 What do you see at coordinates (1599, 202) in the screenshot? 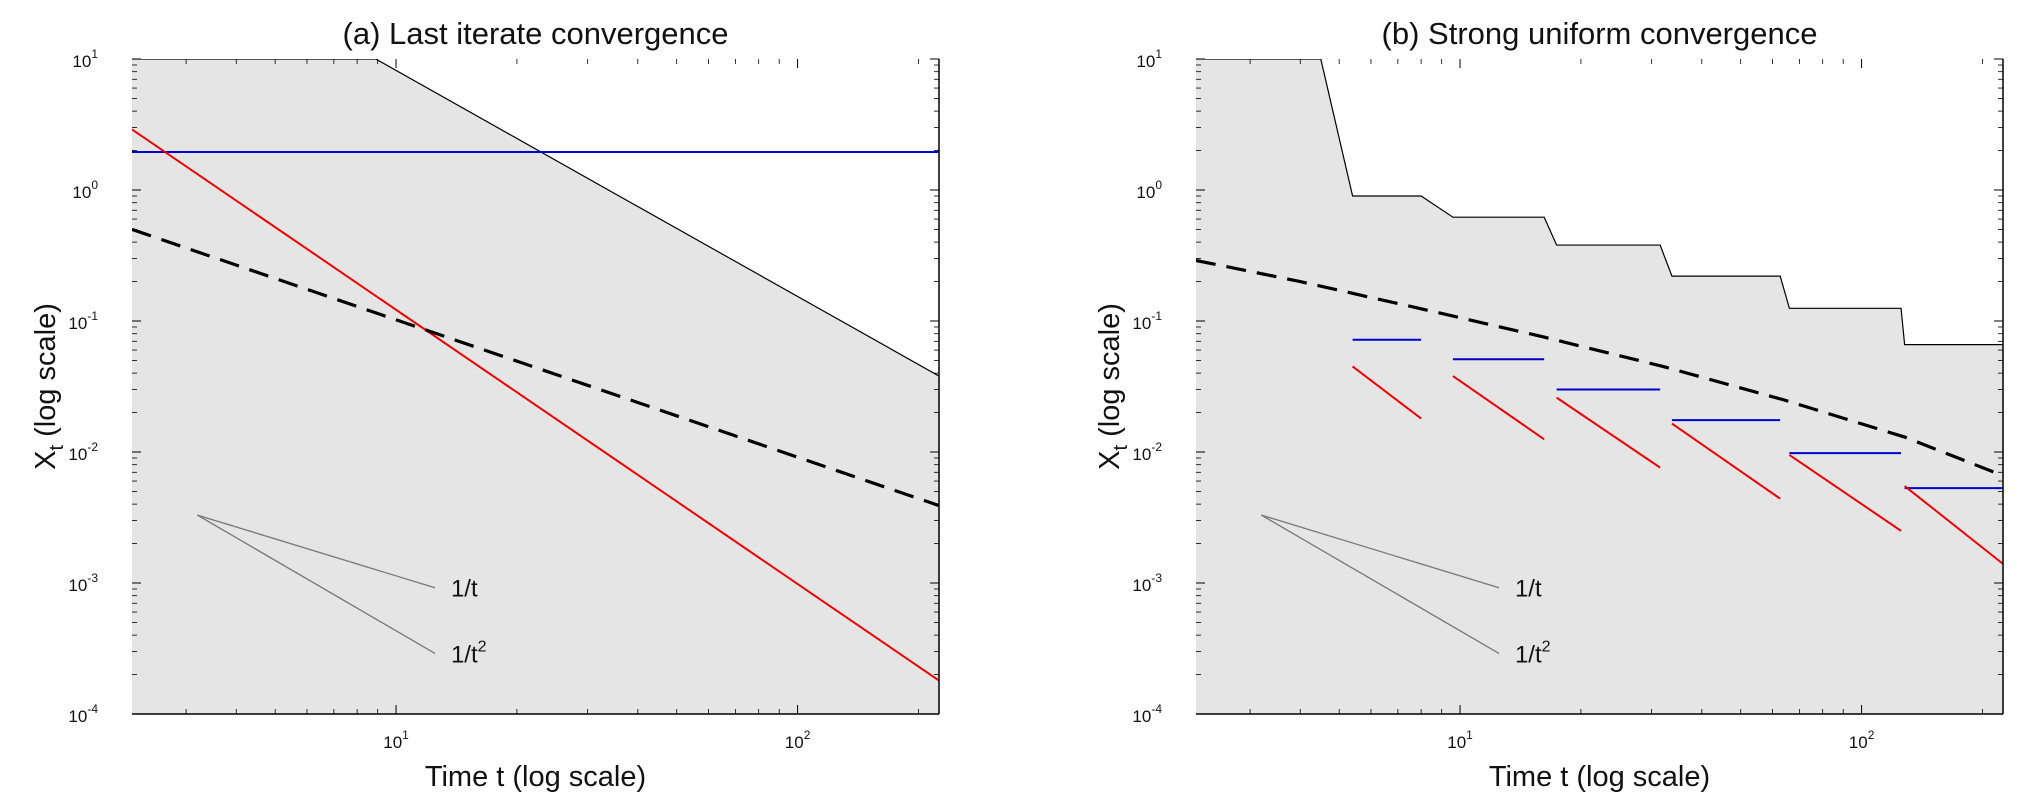
I see `series-upper-boundary` at bounding box center [1599, 202].